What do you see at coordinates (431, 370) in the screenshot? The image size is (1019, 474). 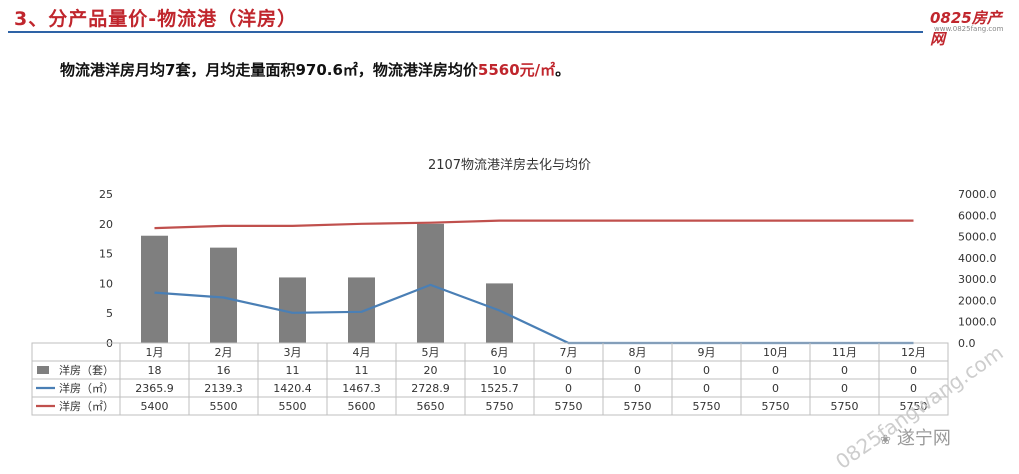 I see `data-label: 20` at bounding box center [431, 370].